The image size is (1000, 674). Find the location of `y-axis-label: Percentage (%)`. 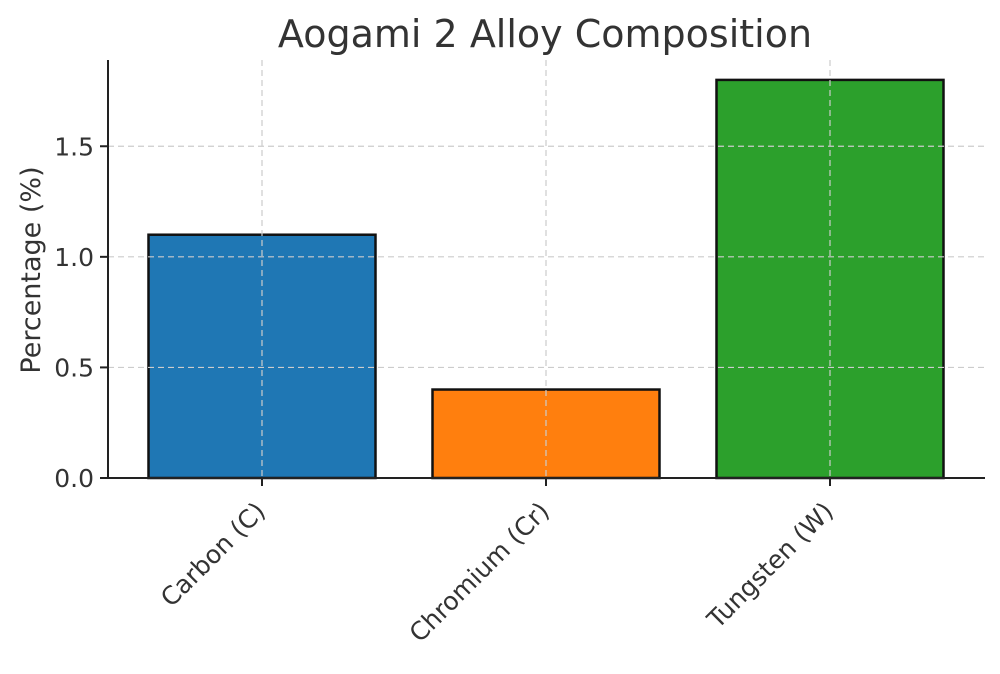

y-axis-label: Percentage (%) is located at coordinates (31, 269).